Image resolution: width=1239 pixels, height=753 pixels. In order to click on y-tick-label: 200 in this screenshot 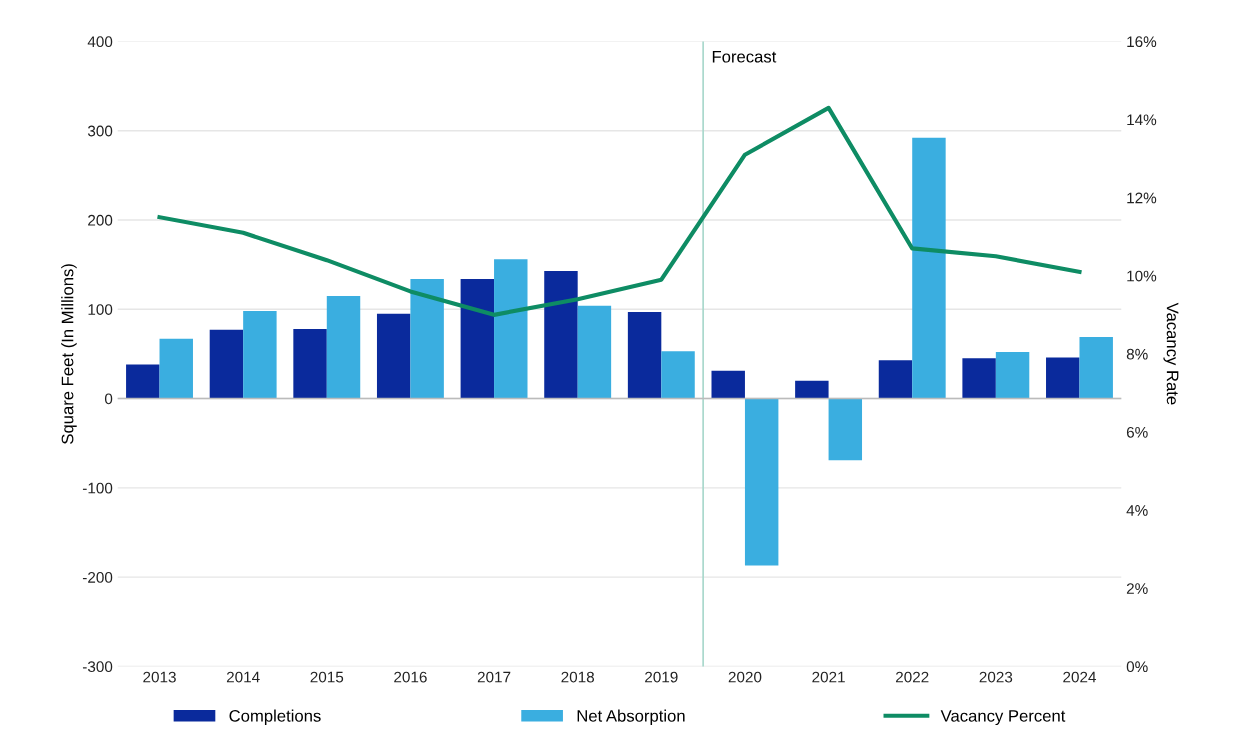, I will do `click(100, 220)`.